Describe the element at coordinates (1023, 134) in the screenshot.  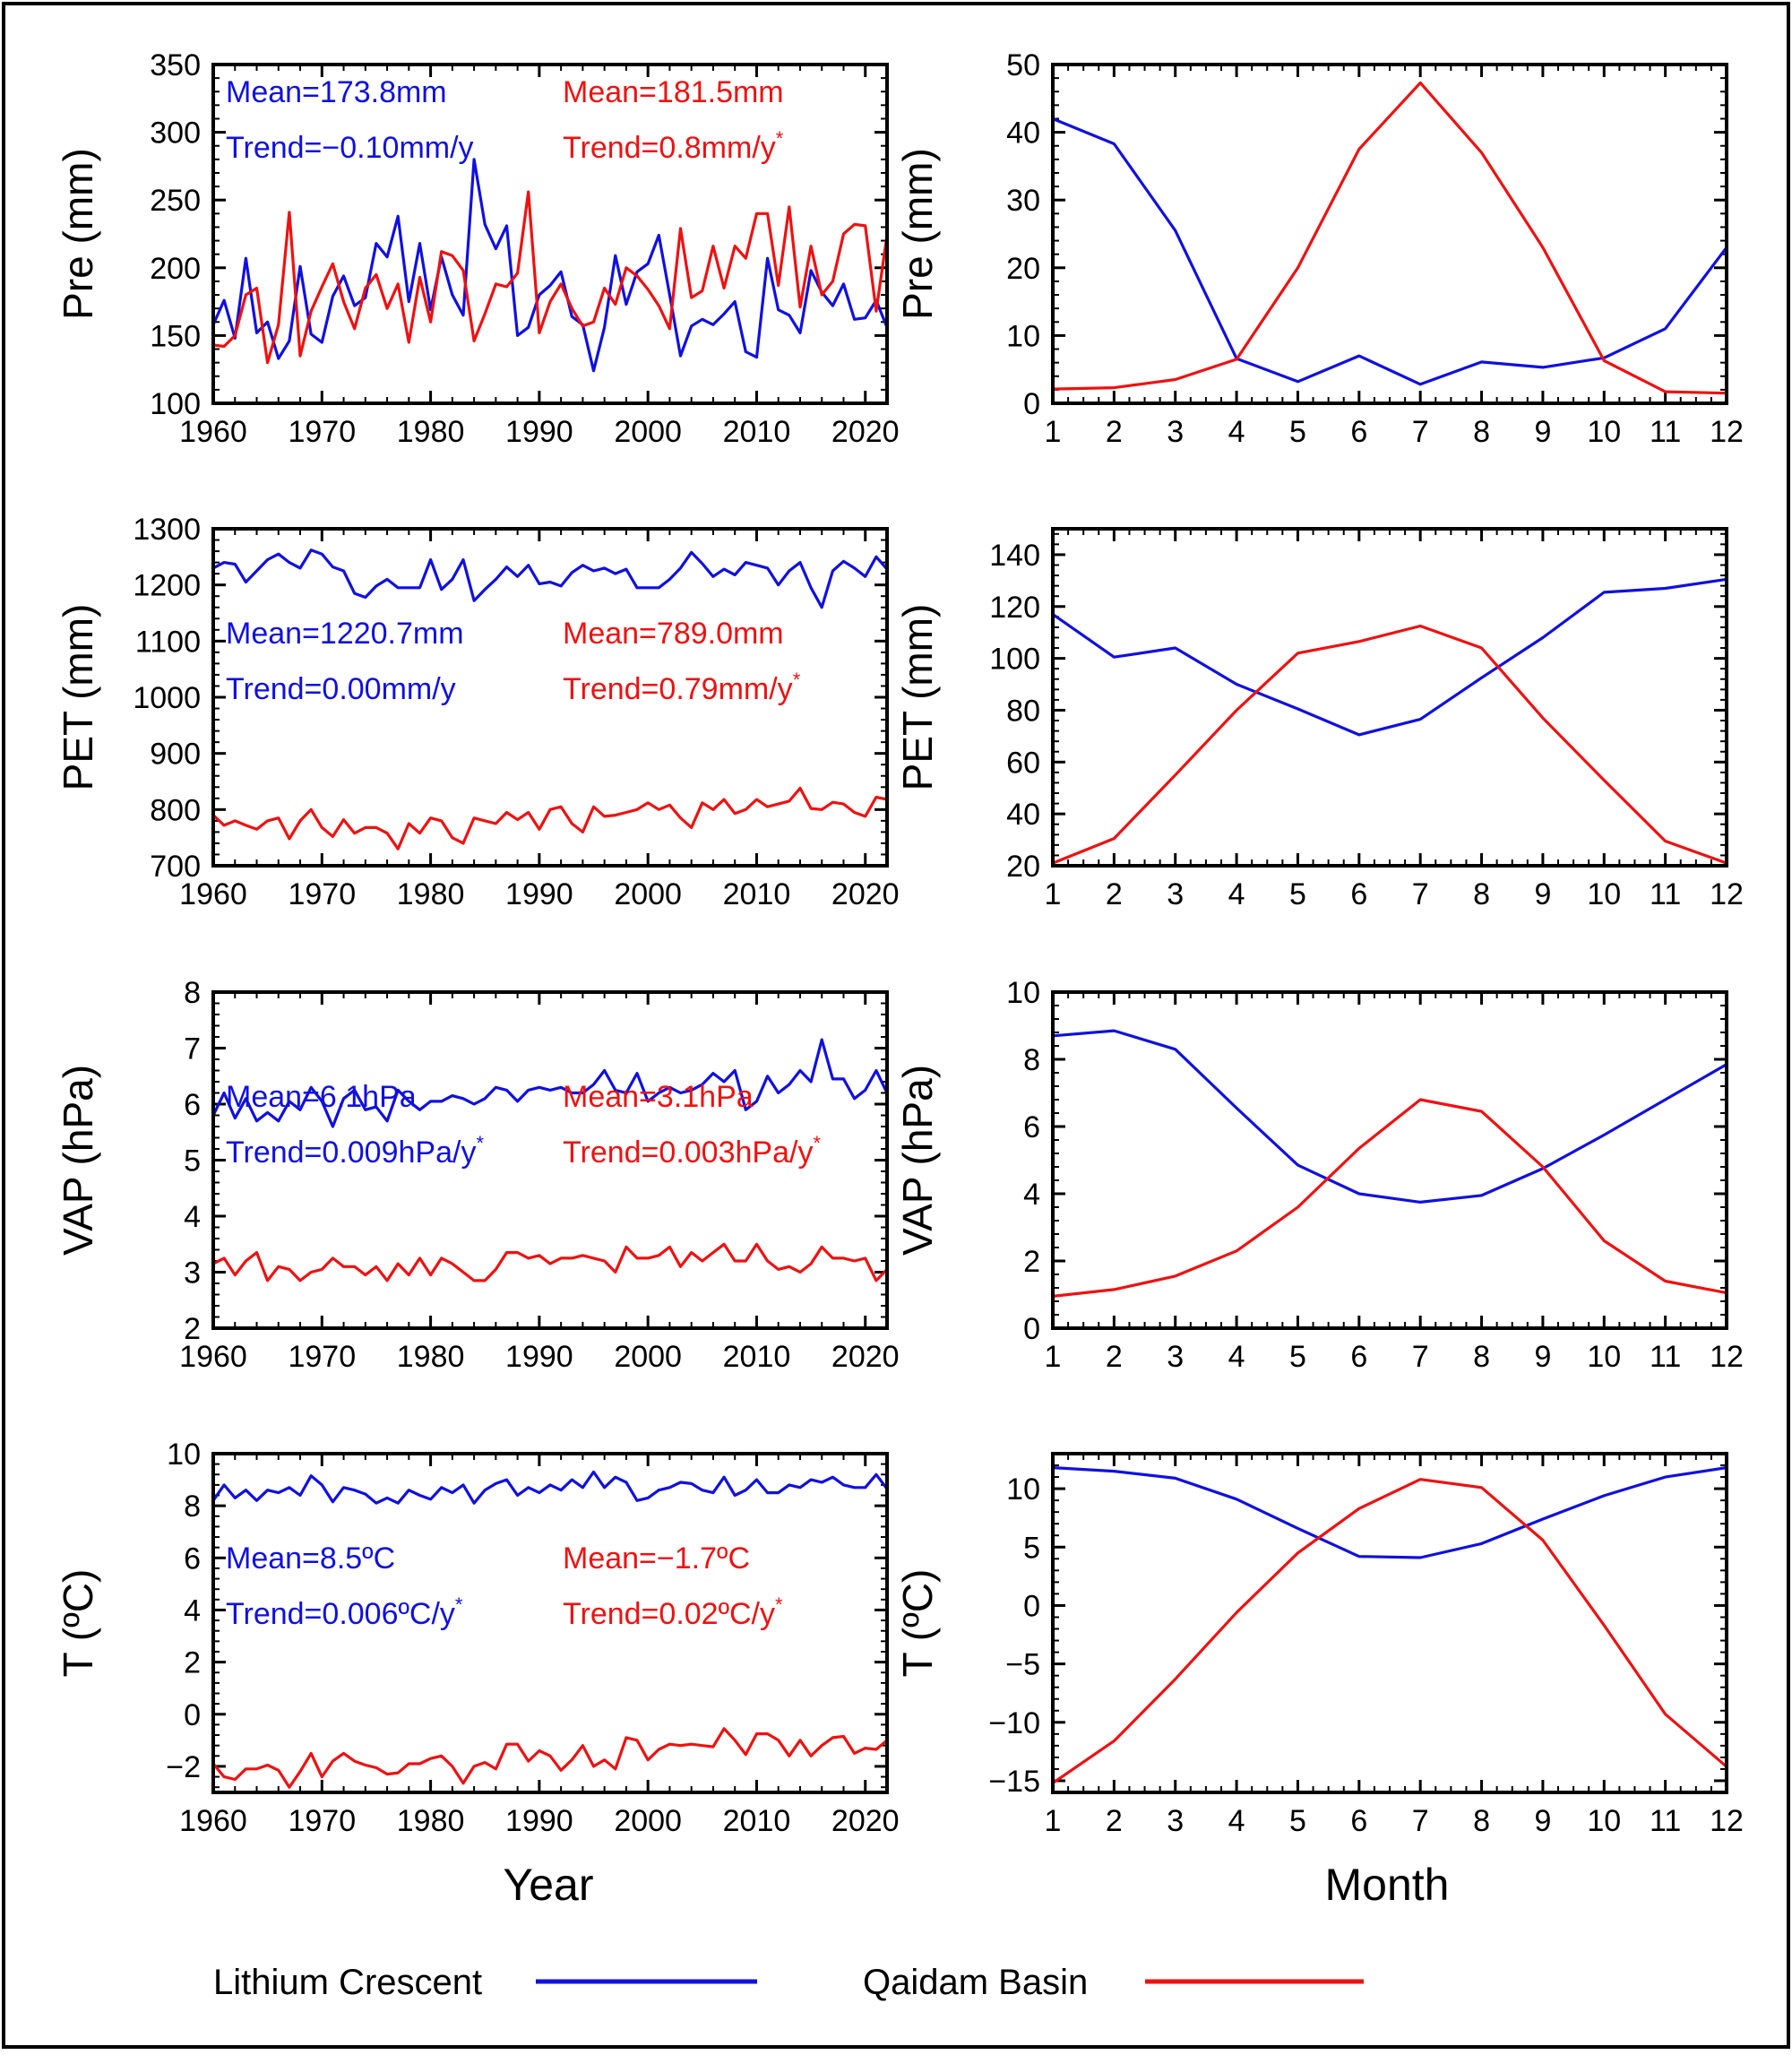
I see `y-tick-label: 40` at that location.